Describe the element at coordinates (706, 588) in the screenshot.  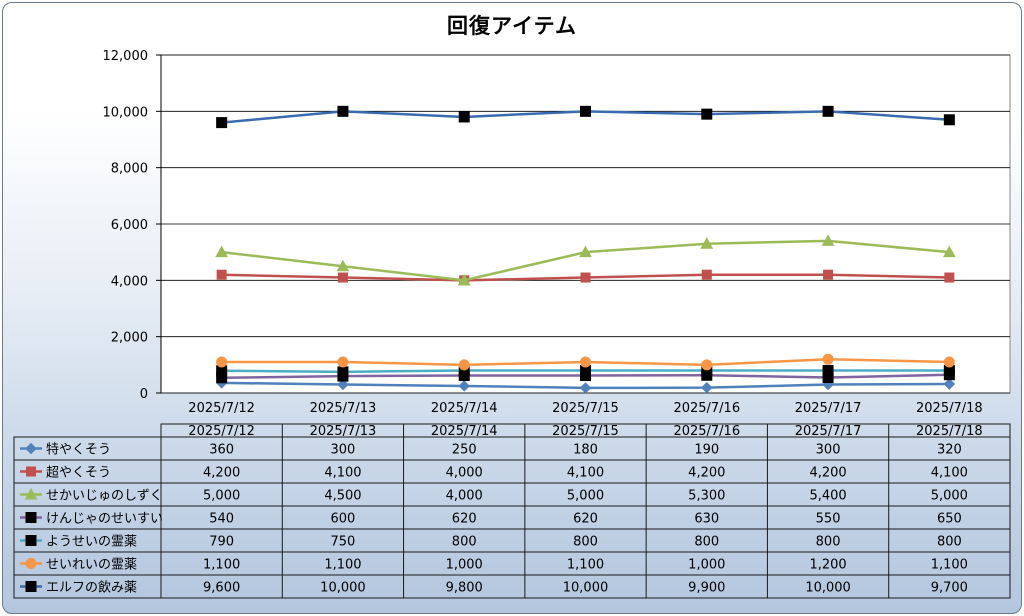
I see `table-cell-value: 9,900` at that location.